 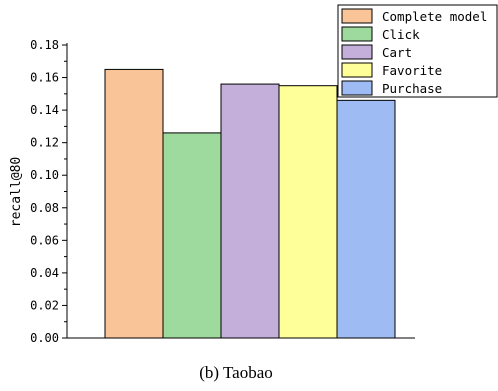 What do you see at coordinates (250, 211) in the screenshot?
I see `bar-cart` at bounding box center [250, 211].